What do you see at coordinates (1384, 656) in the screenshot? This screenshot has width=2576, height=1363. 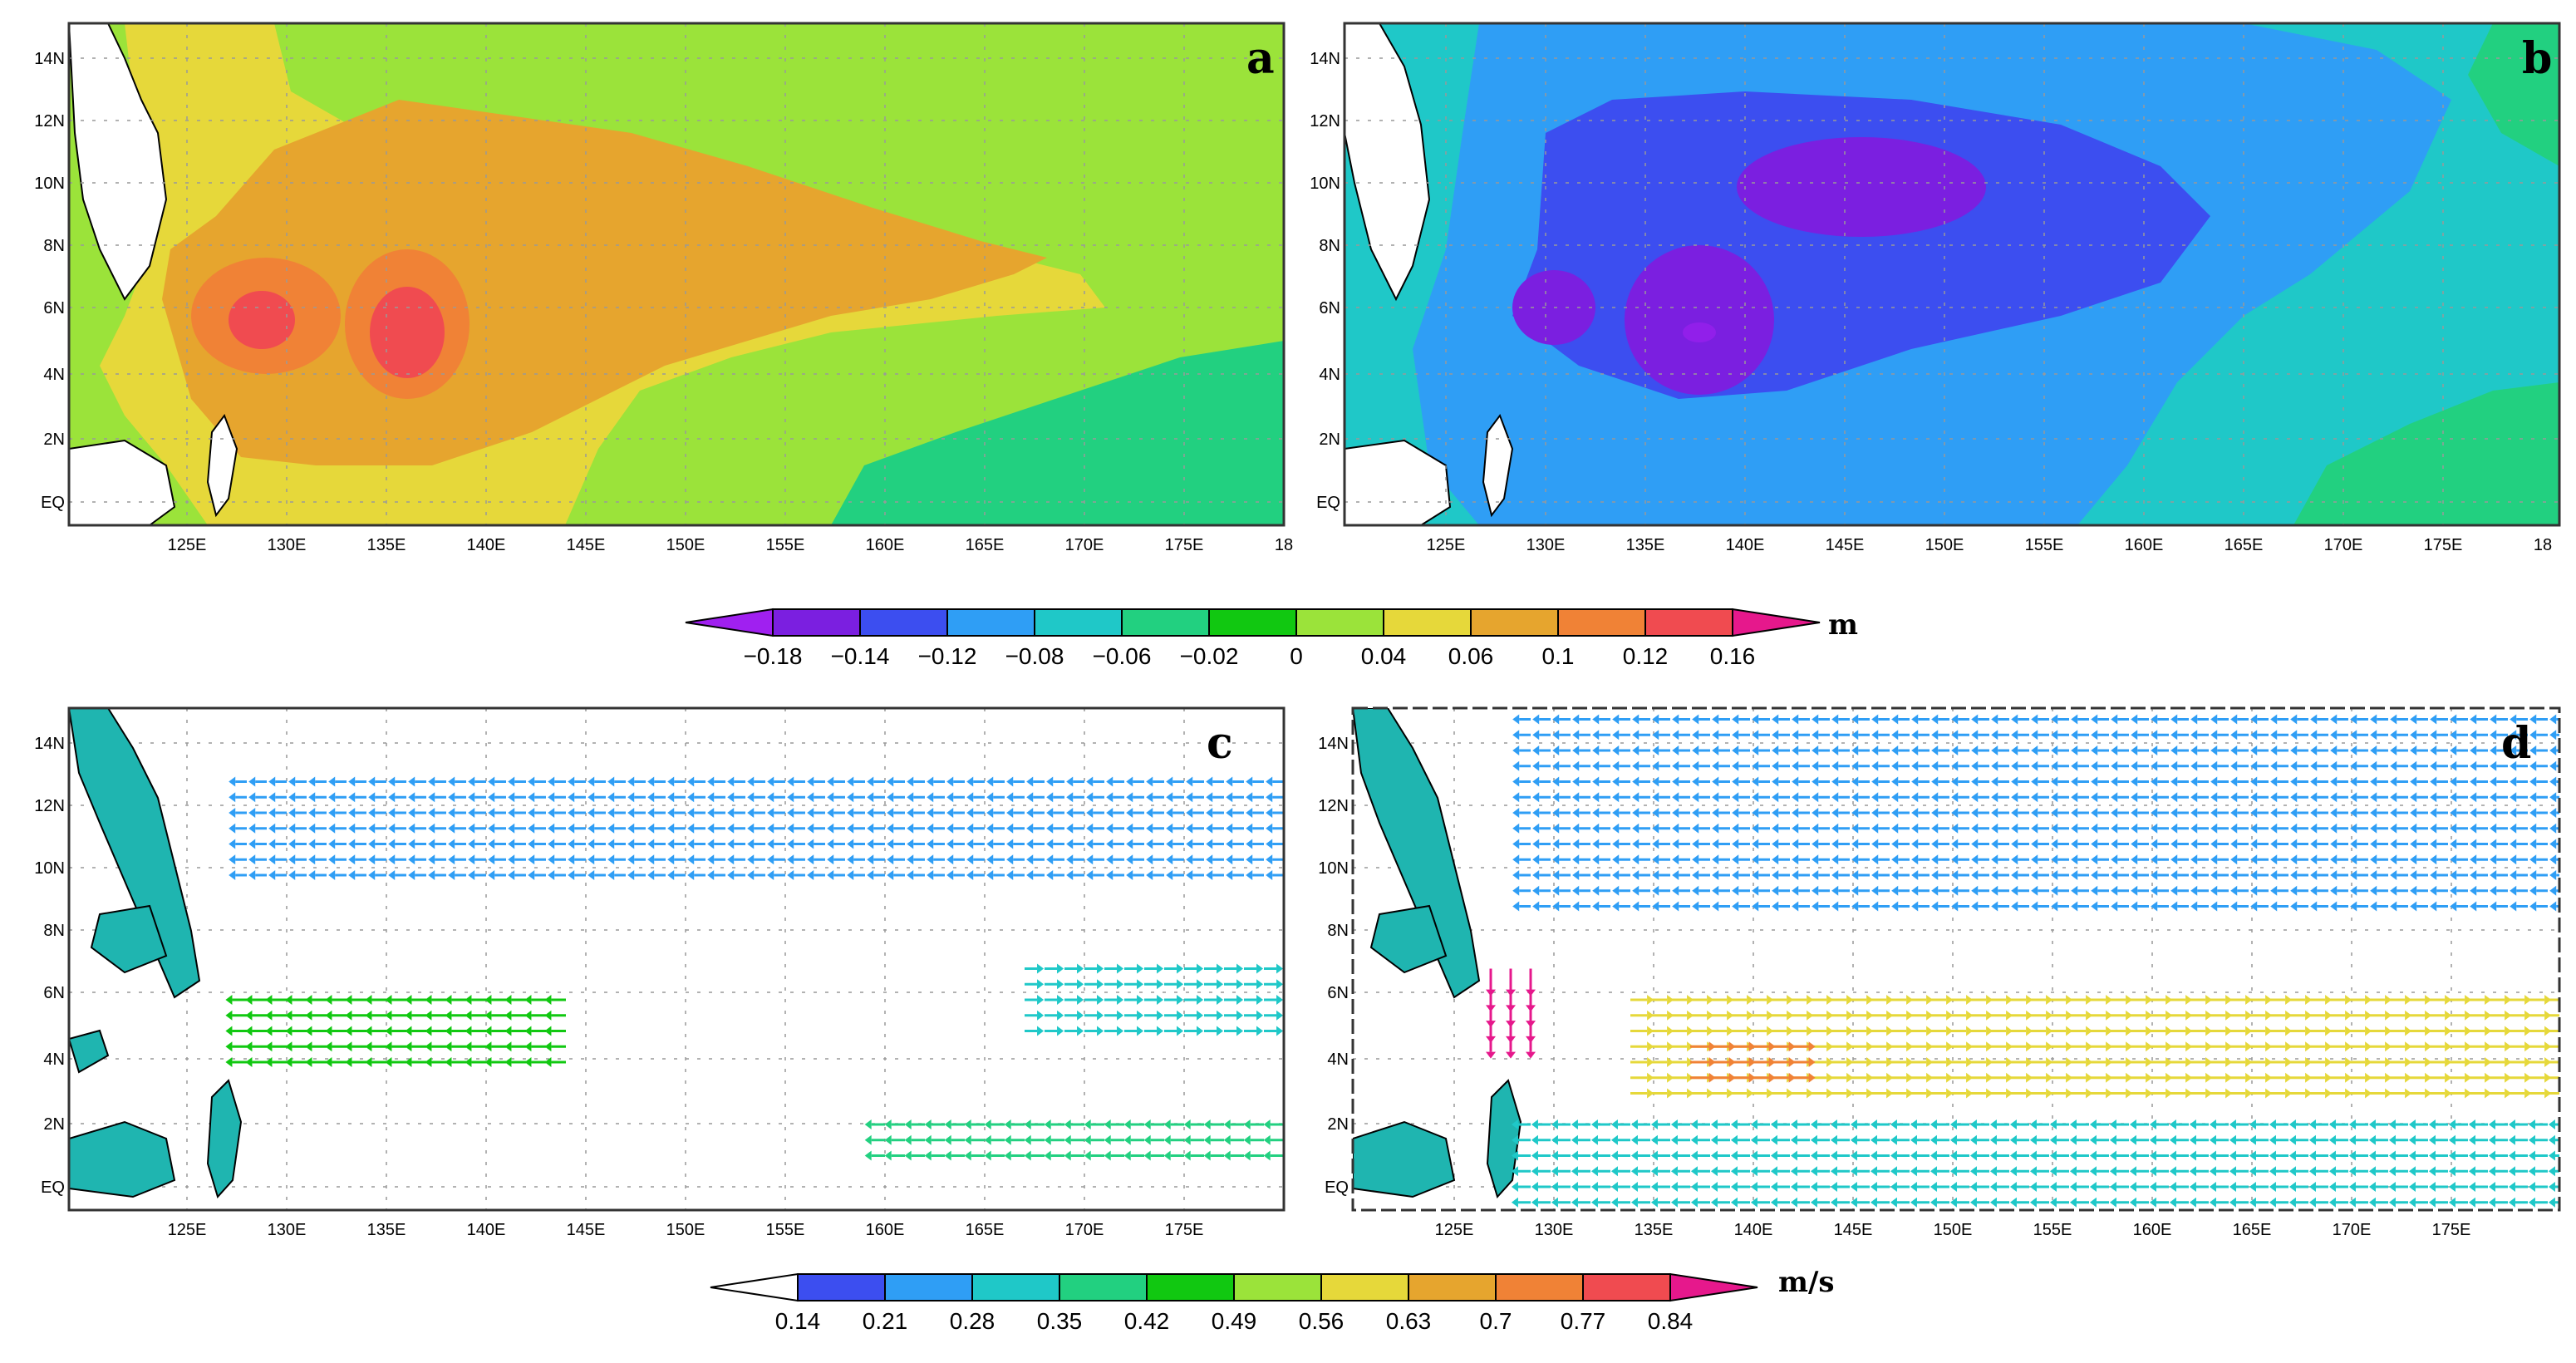 I see `colorbar-height-label: 0.04` at bounding box center [1384, 656].